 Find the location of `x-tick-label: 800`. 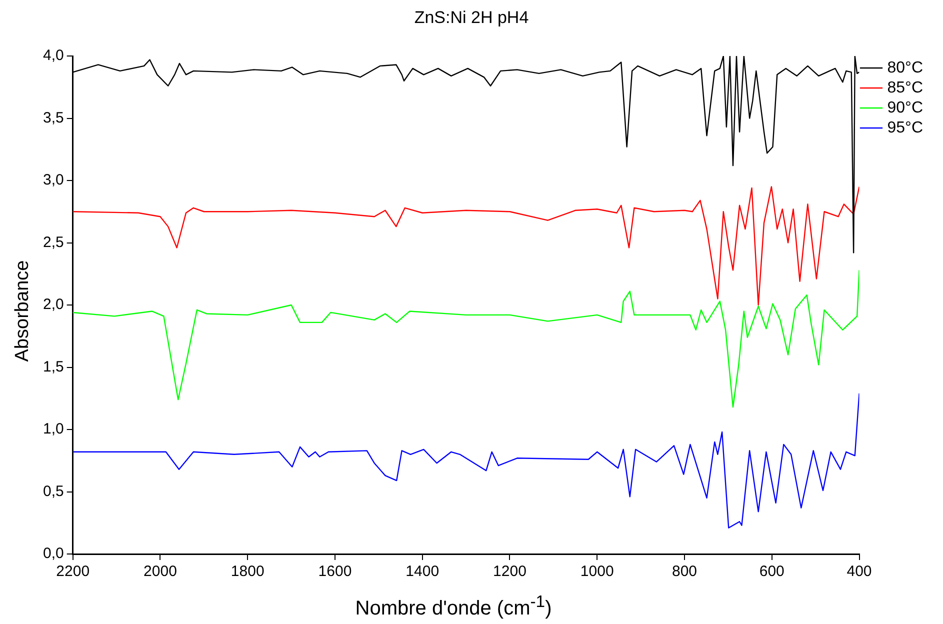

x-tick-label: 800 is located at coordinates (685, 571).